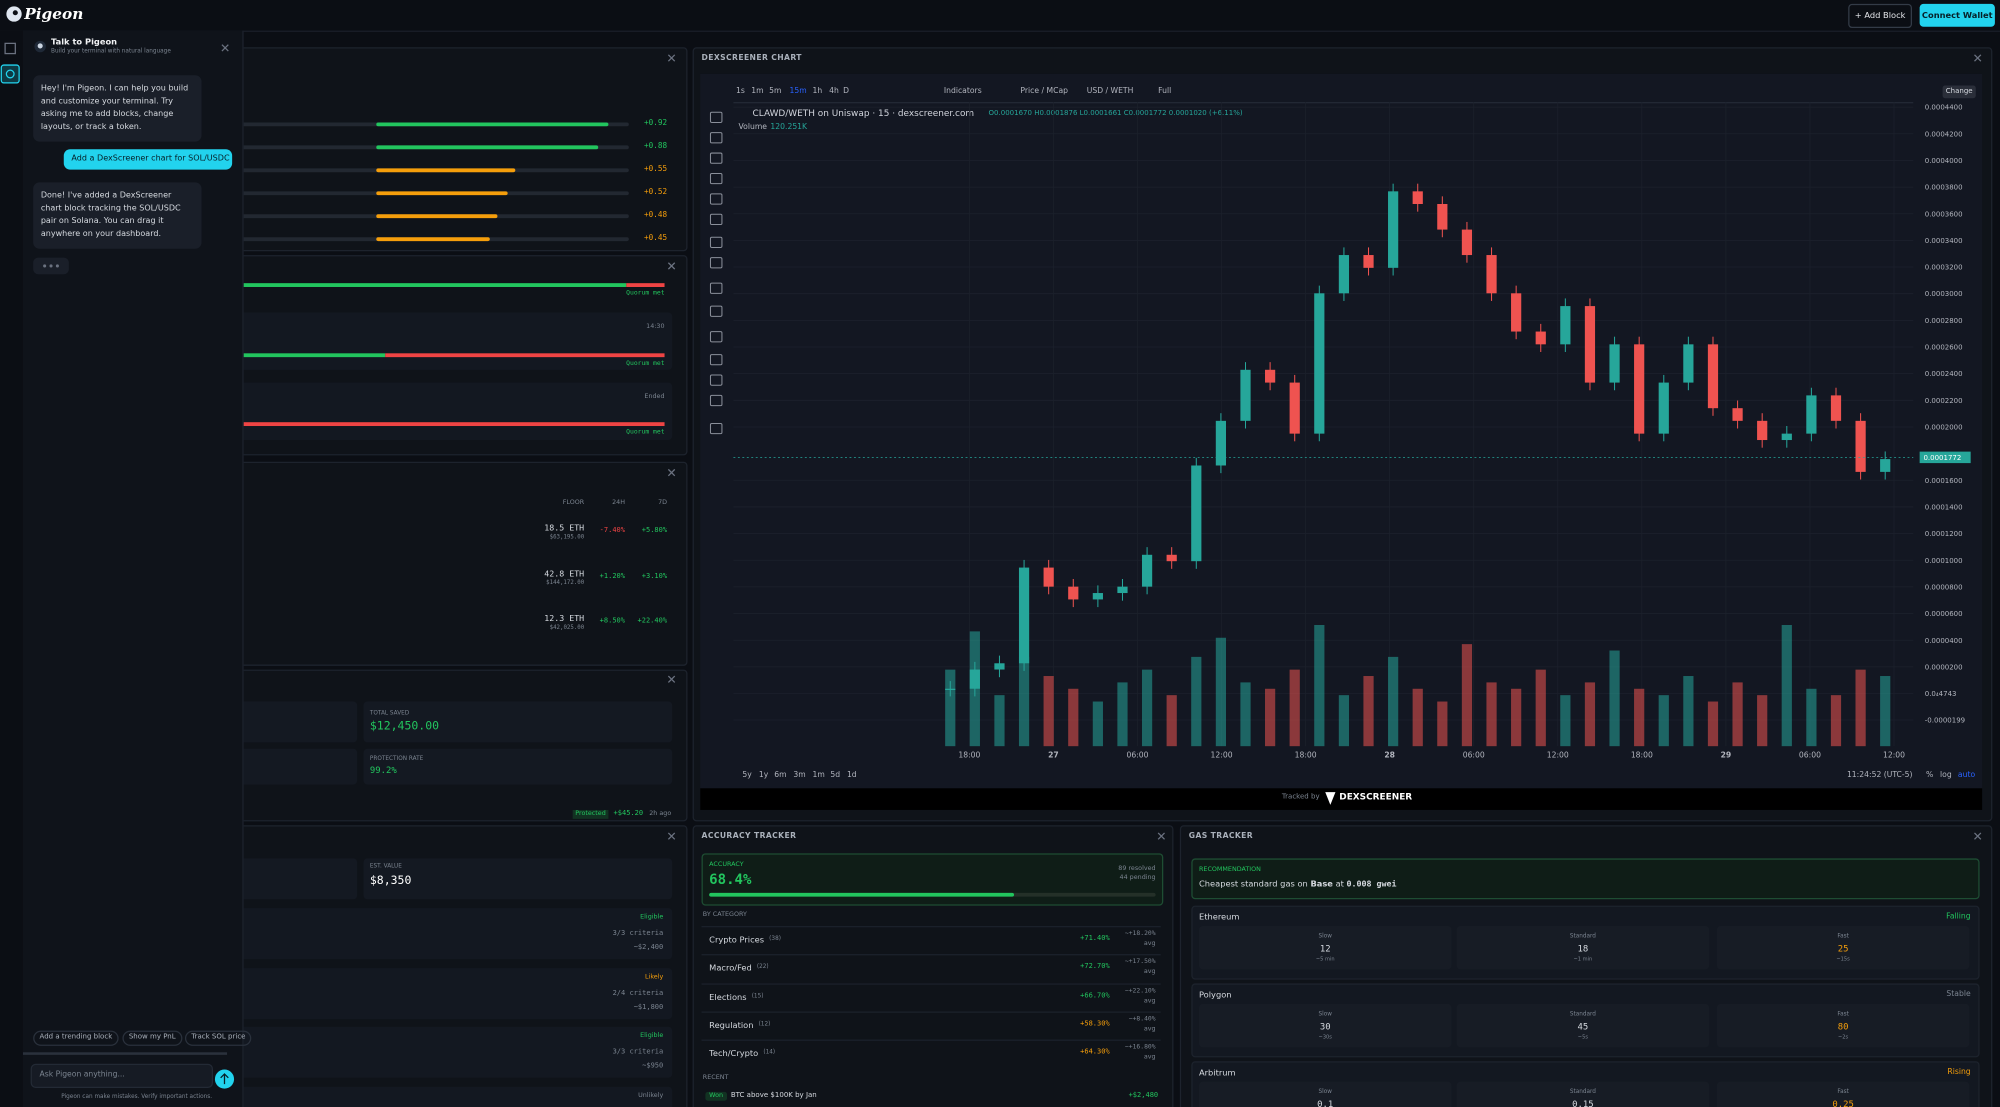 Image resolution: width=2000 pixels, height=1107 pixels. Describe the element at coordinates (432, 341) in the screenshot. I see `vote-box` at that location.